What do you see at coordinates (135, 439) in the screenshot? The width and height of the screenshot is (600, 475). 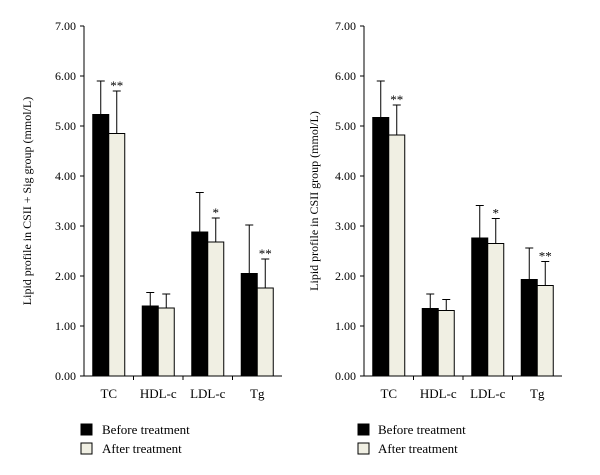 I see `legend-left: Before treatment After treatment` at bounding box center [135, 439].